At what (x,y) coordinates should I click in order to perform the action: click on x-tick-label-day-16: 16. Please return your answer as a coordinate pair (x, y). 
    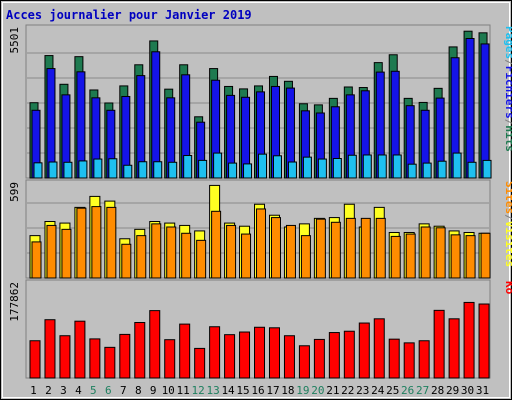
    Looking at the image, I should click on (257, 390).